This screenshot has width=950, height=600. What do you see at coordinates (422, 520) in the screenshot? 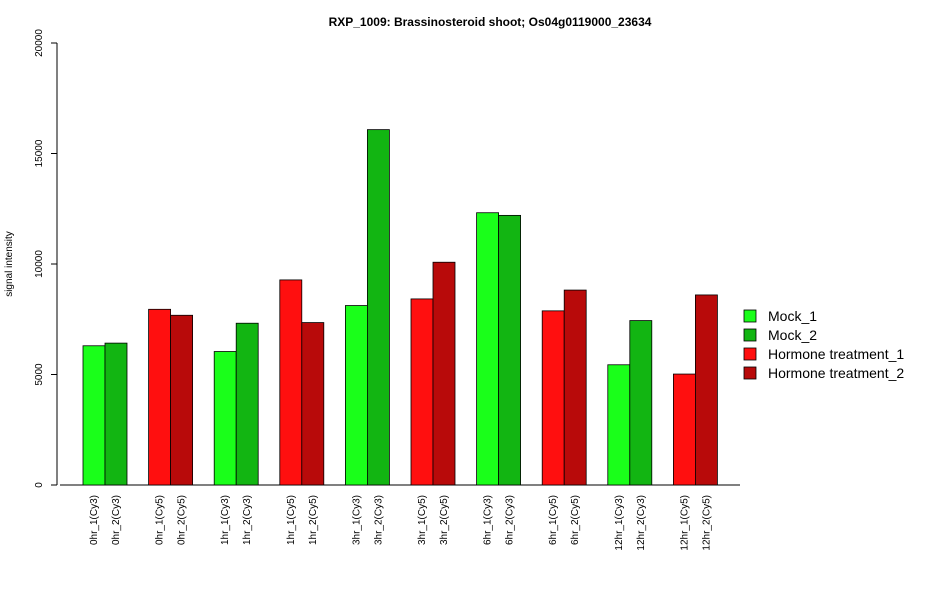
I see `x-tick-label: 3hr_1(Cy5)` at bounding box center [422, 520].